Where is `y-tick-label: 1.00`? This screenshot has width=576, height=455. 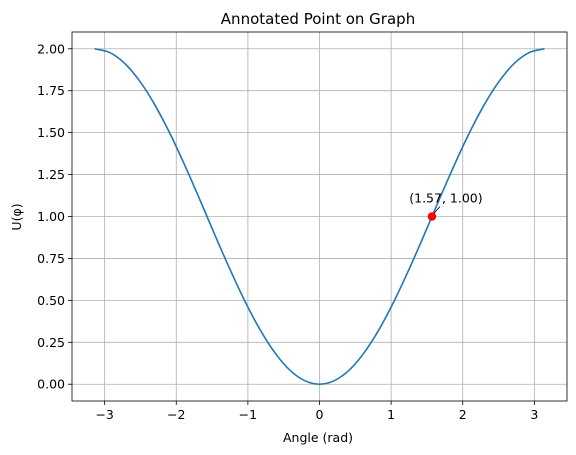 y-tick-label: 1.00 is located at coordinates (51, 216).